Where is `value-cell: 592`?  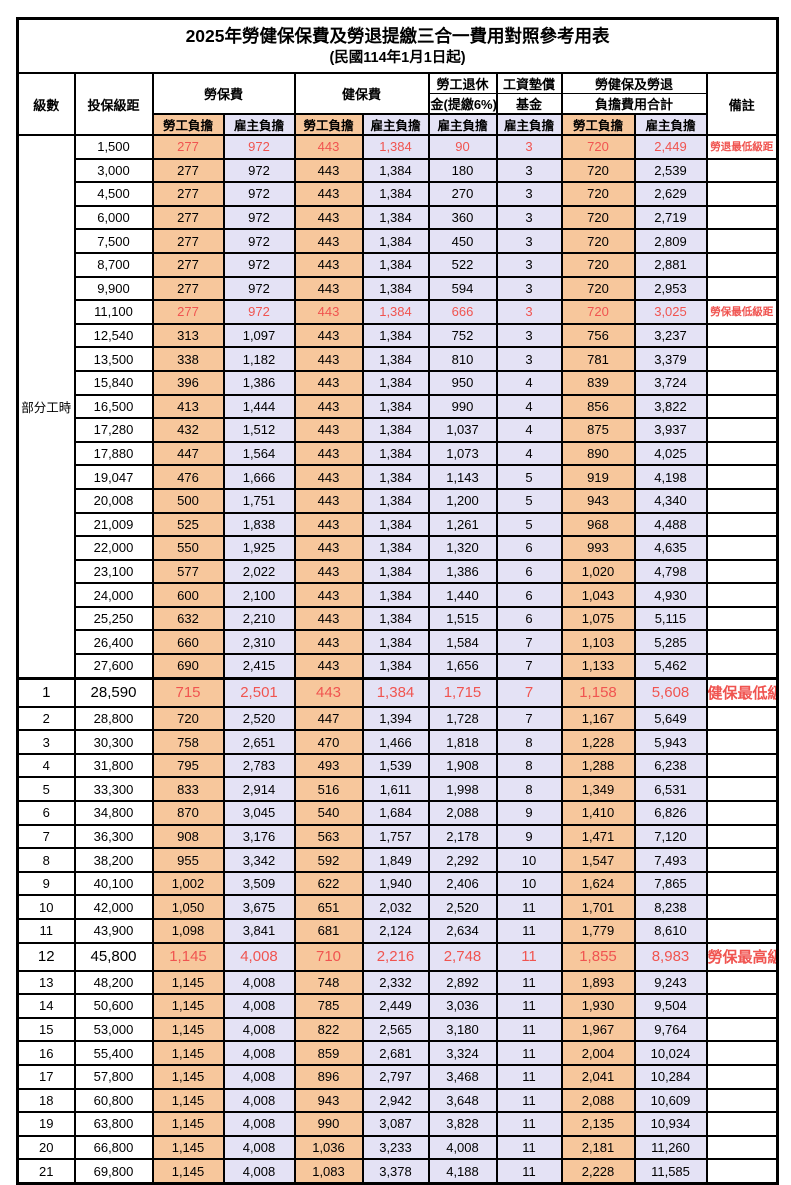 value-cell: 592 is located at coordinates (328, 860).